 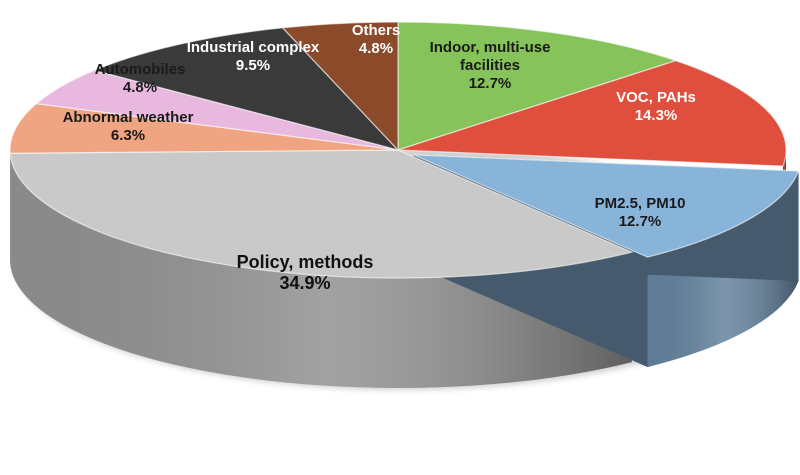 What do you see at coordinates (376, 30) in the screenshot?
I see `data-label-line: Others` at bounding box center [376, 30].